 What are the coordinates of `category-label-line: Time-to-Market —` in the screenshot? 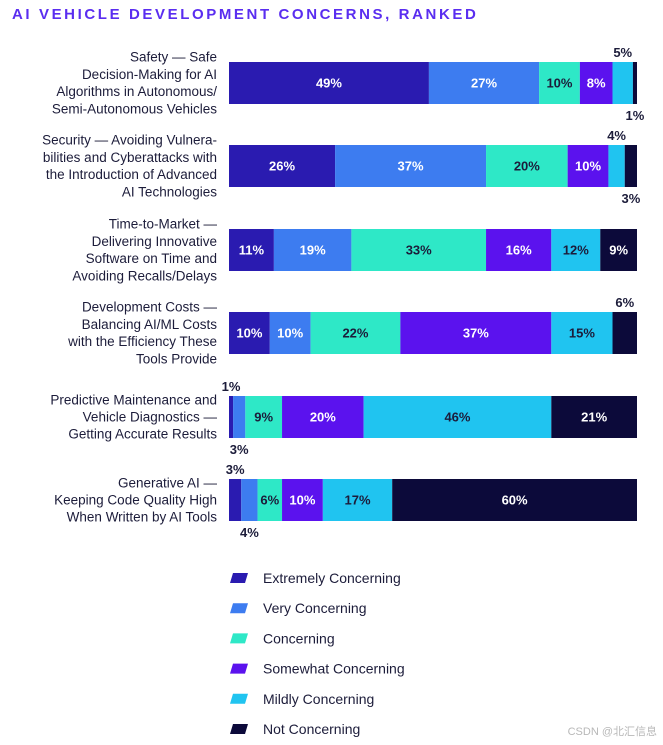 It's located at (163, 224).